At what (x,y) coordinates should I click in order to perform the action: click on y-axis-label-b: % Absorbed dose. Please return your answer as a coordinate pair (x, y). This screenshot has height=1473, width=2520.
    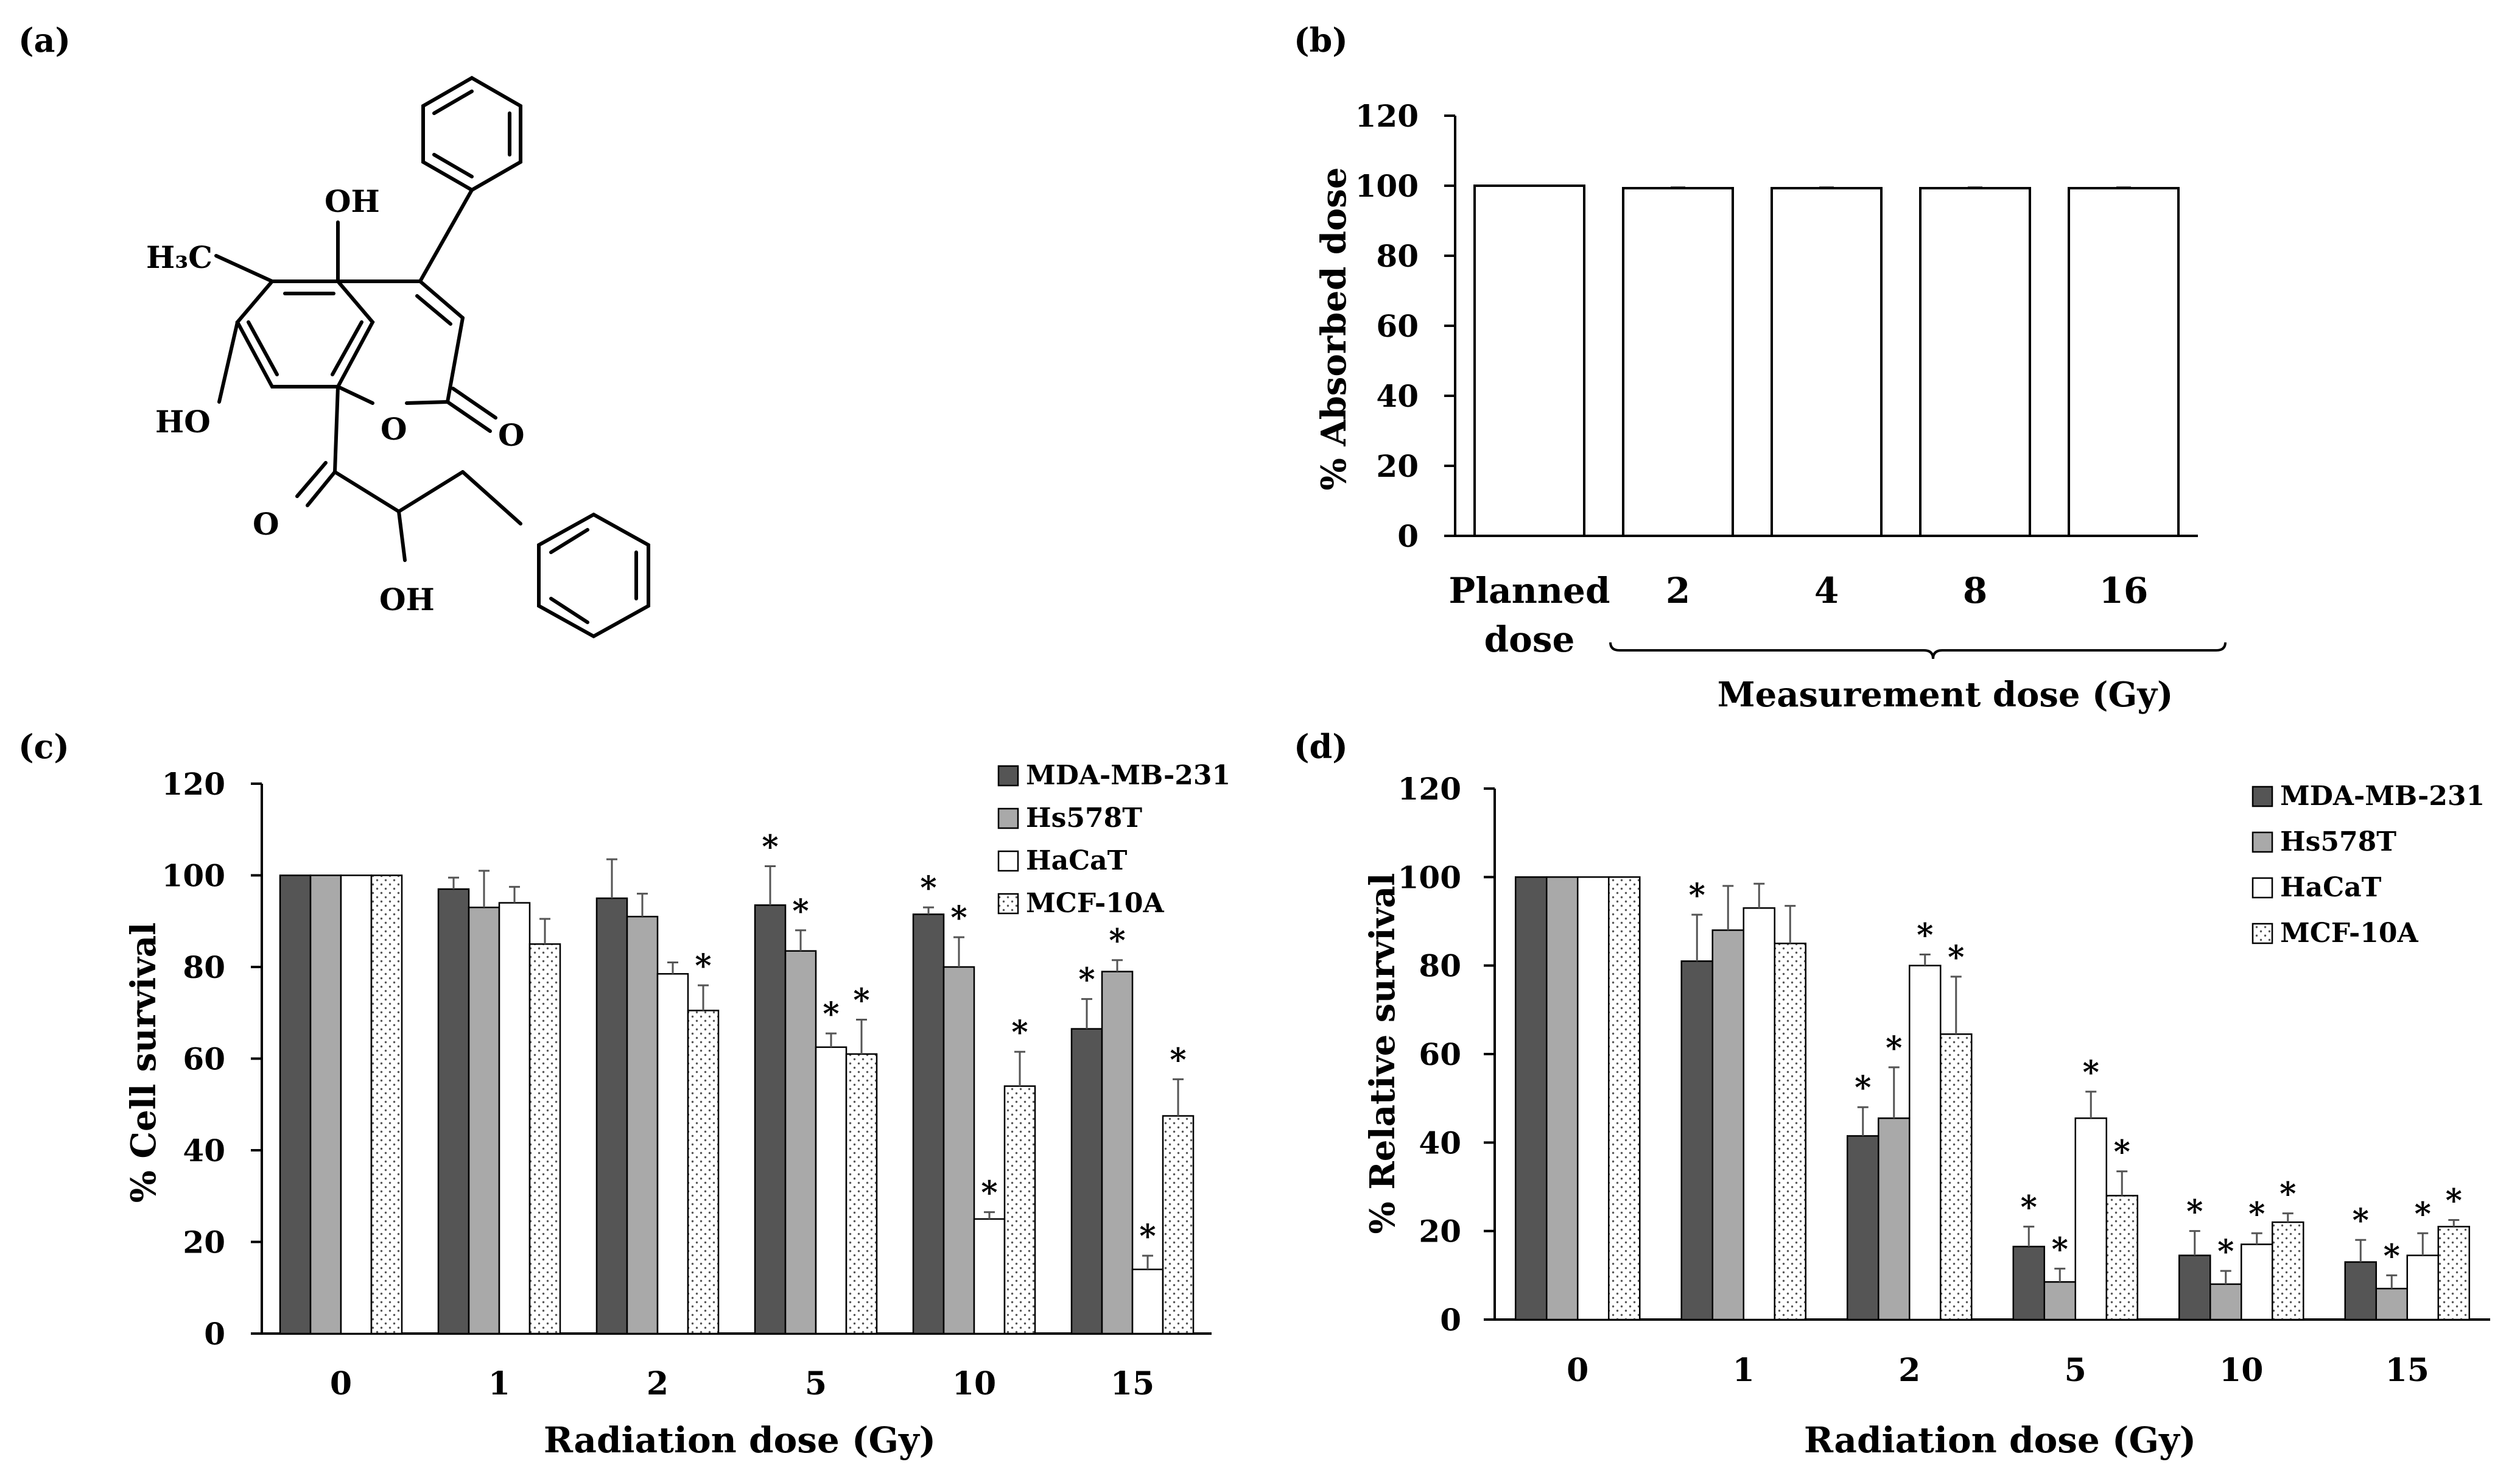
    Looking at the image, I should click on (1334, 329).